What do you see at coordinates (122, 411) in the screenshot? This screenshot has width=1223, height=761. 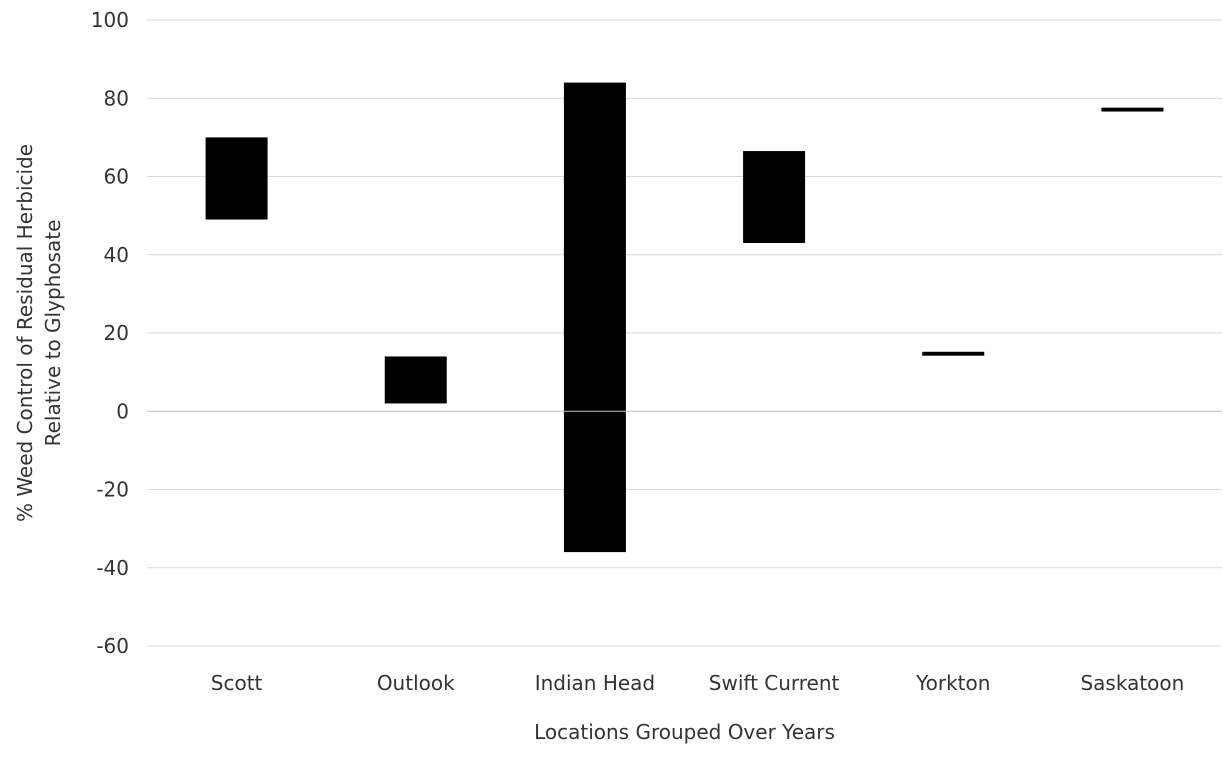 I see `y-tick-label: 0` at bounding box center [122, 411].